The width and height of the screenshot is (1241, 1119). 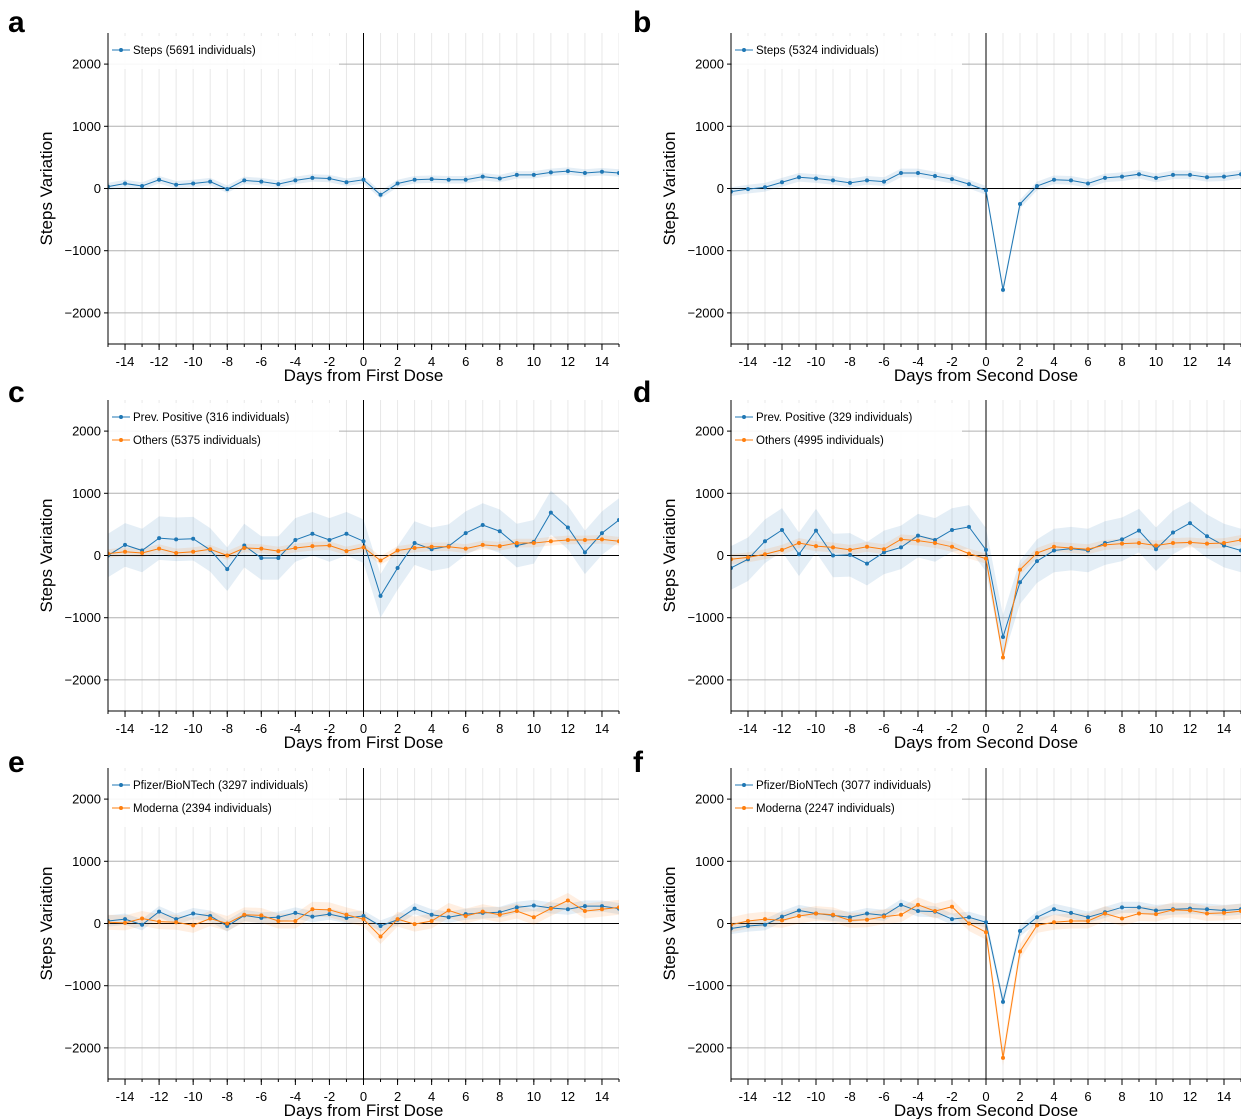 What do you see at coordinates (705, 617) in the screenshot?
I see `y-tick-label: −1000` at bounding box center [705, 617].